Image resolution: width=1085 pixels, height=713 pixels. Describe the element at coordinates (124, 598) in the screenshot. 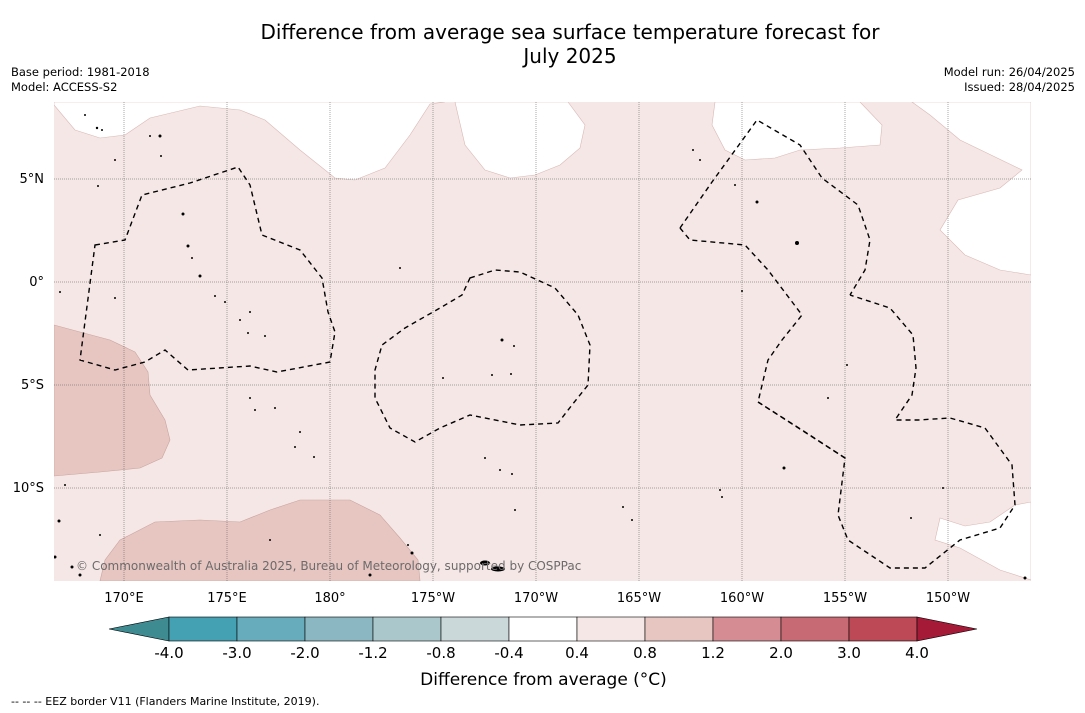

I see `lon-label: 170°E` at that location.